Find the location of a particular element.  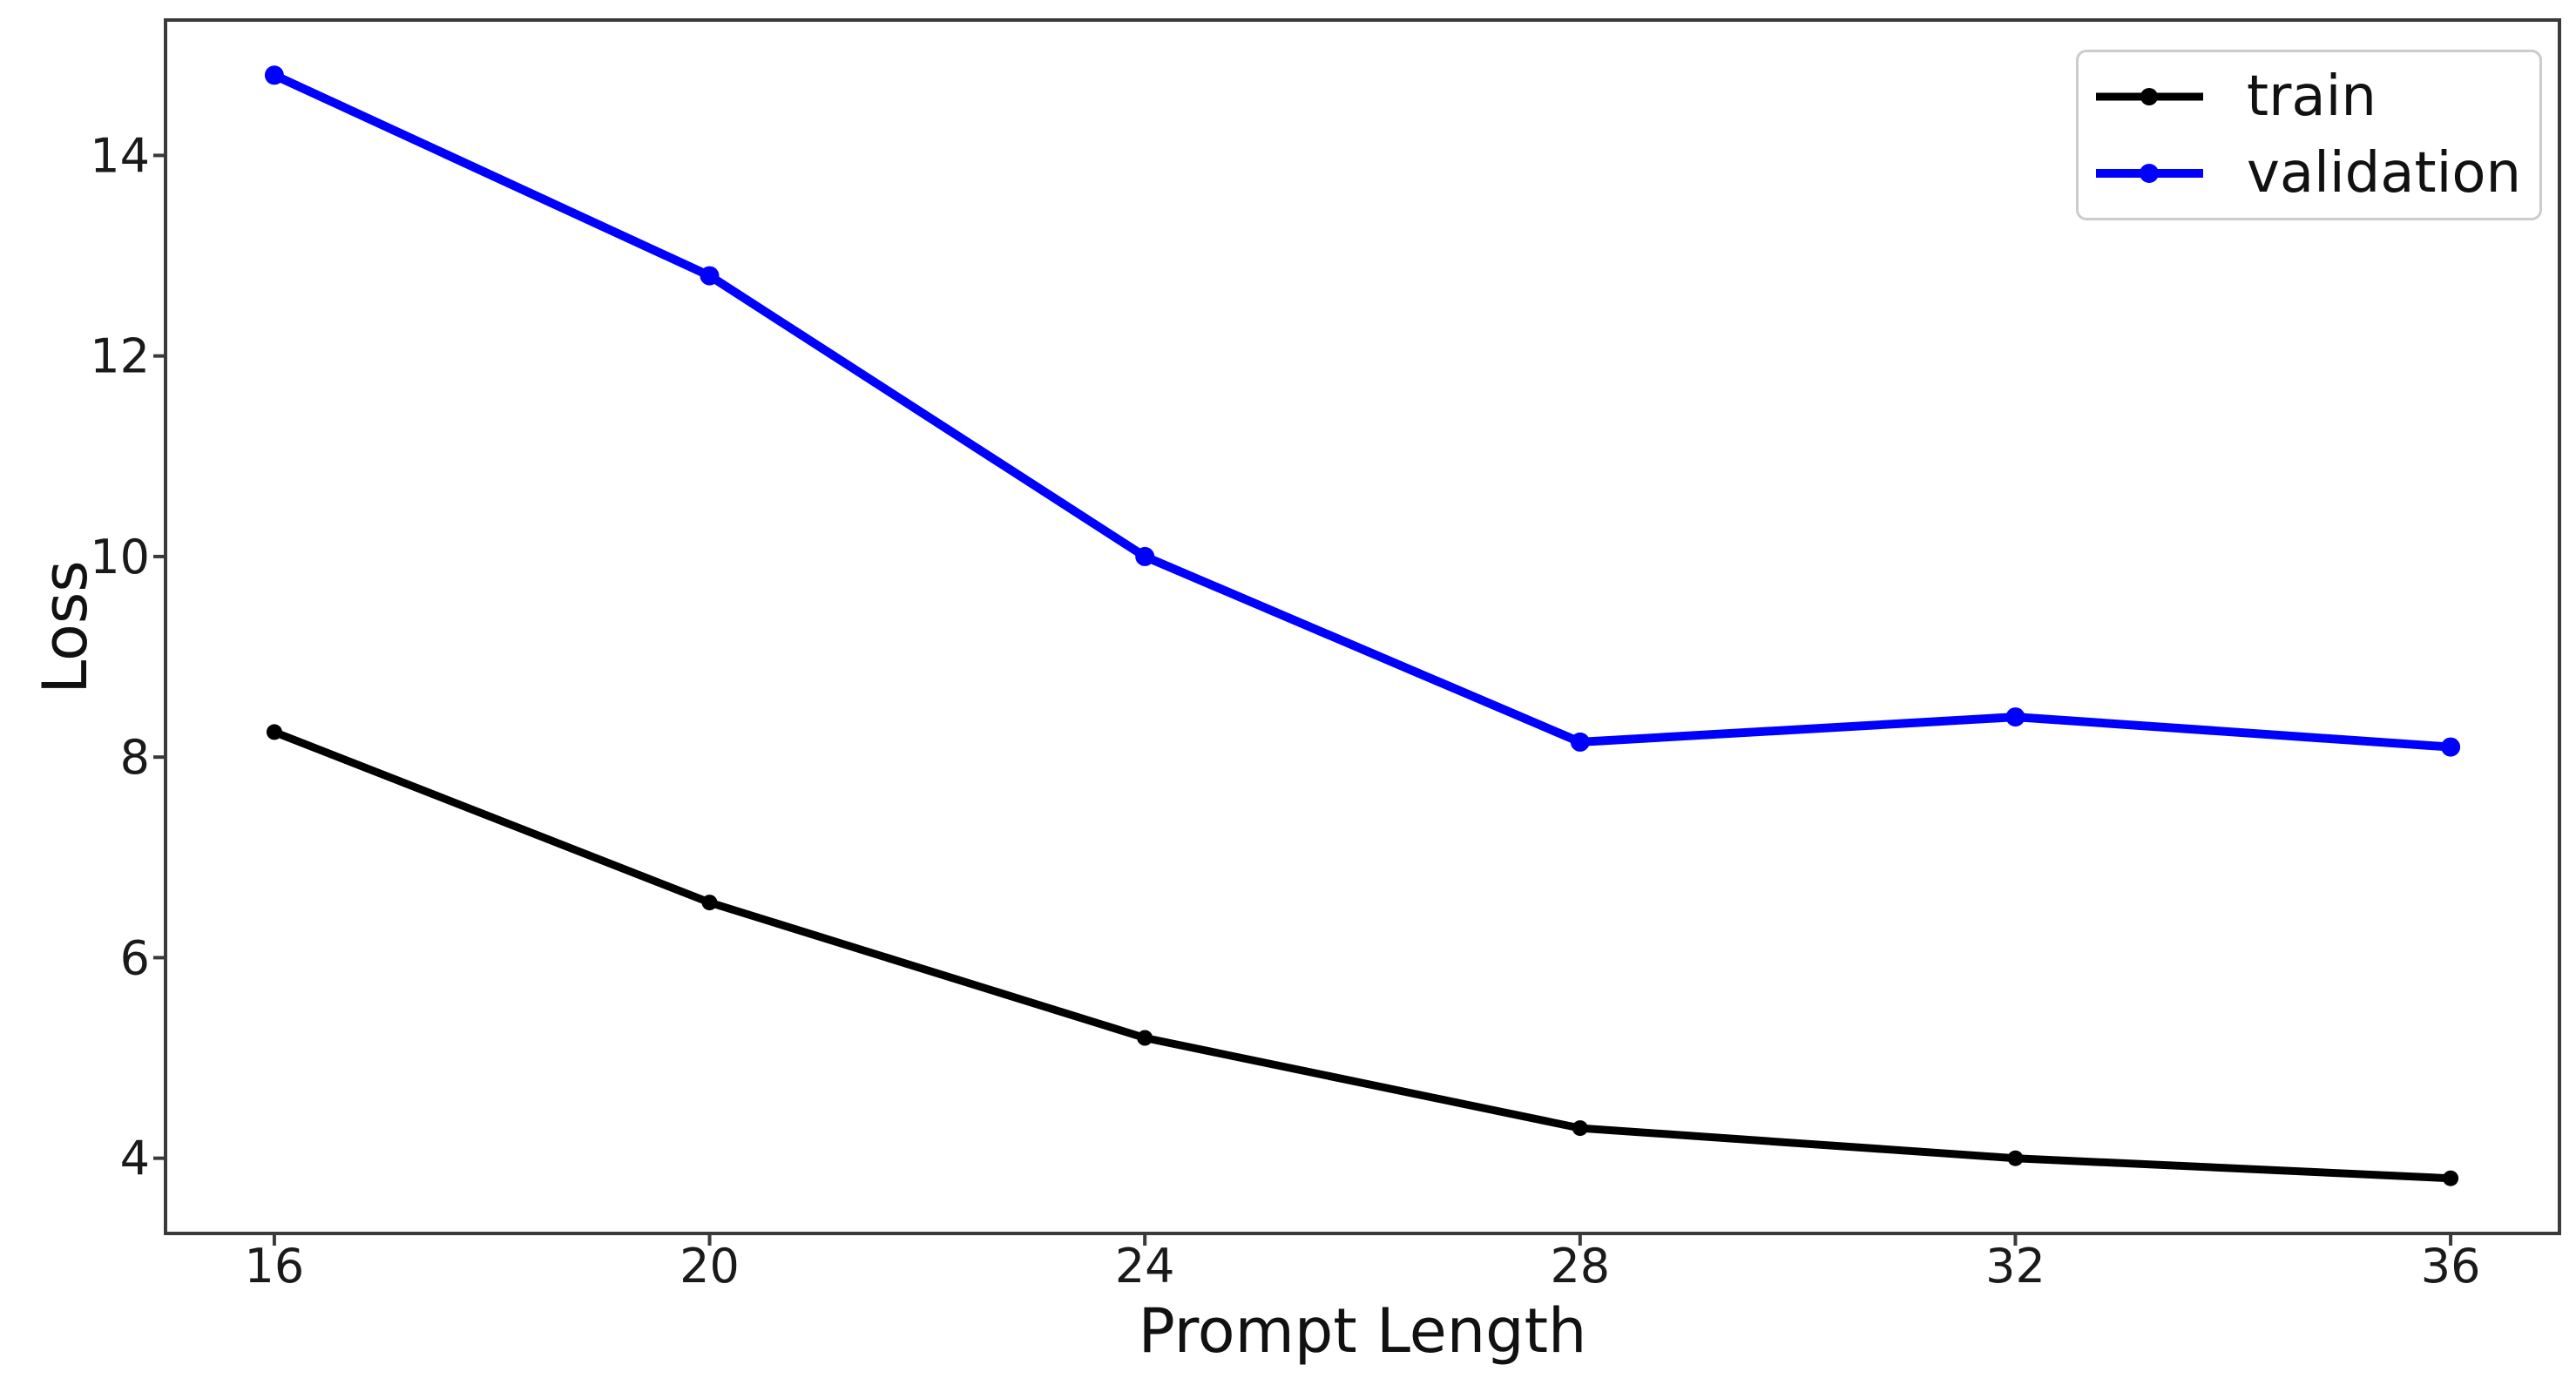

y-tick-label: 12 is located at coordinates (120, 357).